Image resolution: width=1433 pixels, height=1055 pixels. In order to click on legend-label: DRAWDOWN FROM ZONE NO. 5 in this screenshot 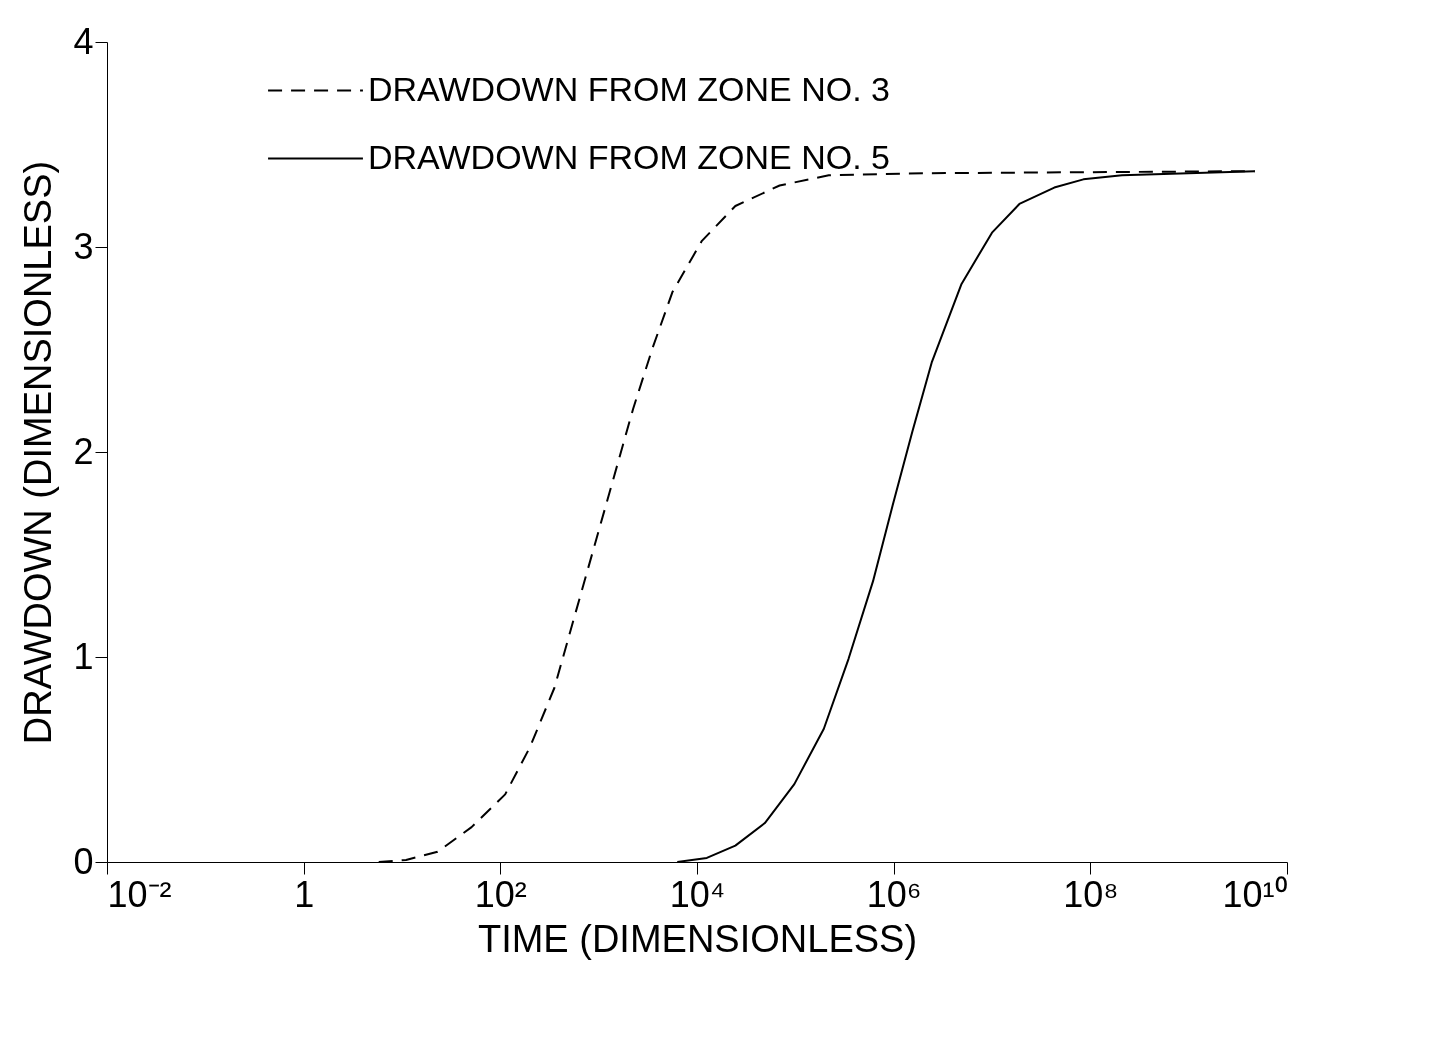, I will do `click(629, 156)`.